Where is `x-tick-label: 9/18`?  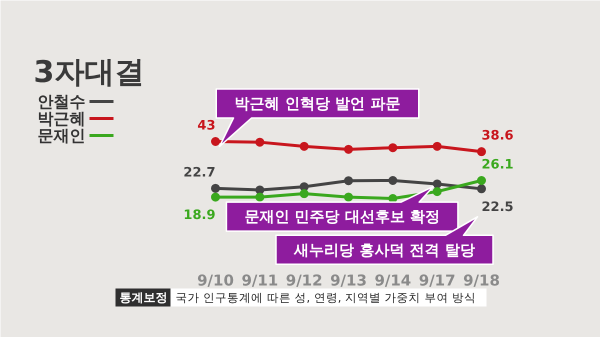 x-tick-label: 9/18 is located at coordinates (481, 281).